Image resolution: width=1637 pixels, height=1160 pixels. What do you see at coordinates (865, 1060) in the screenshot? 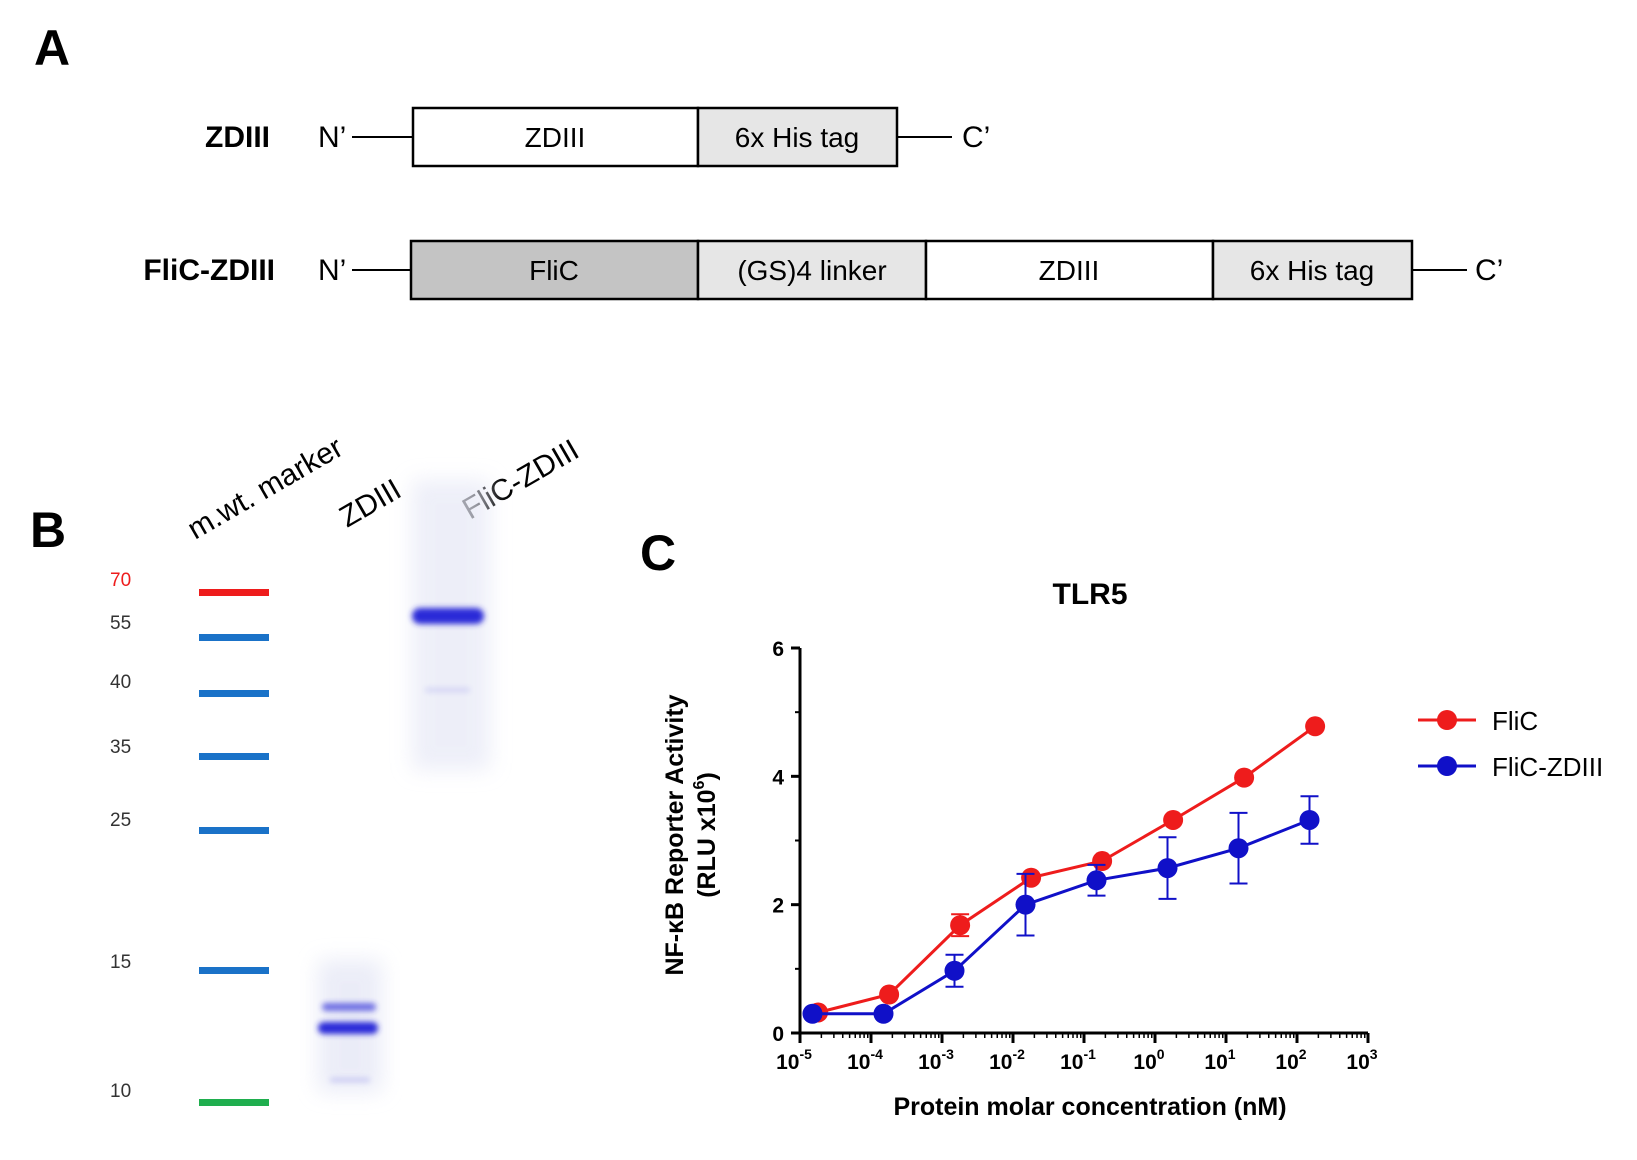
I see `x-tick-label-1: 10⁻⁴` at bounding box center [865, 1060].